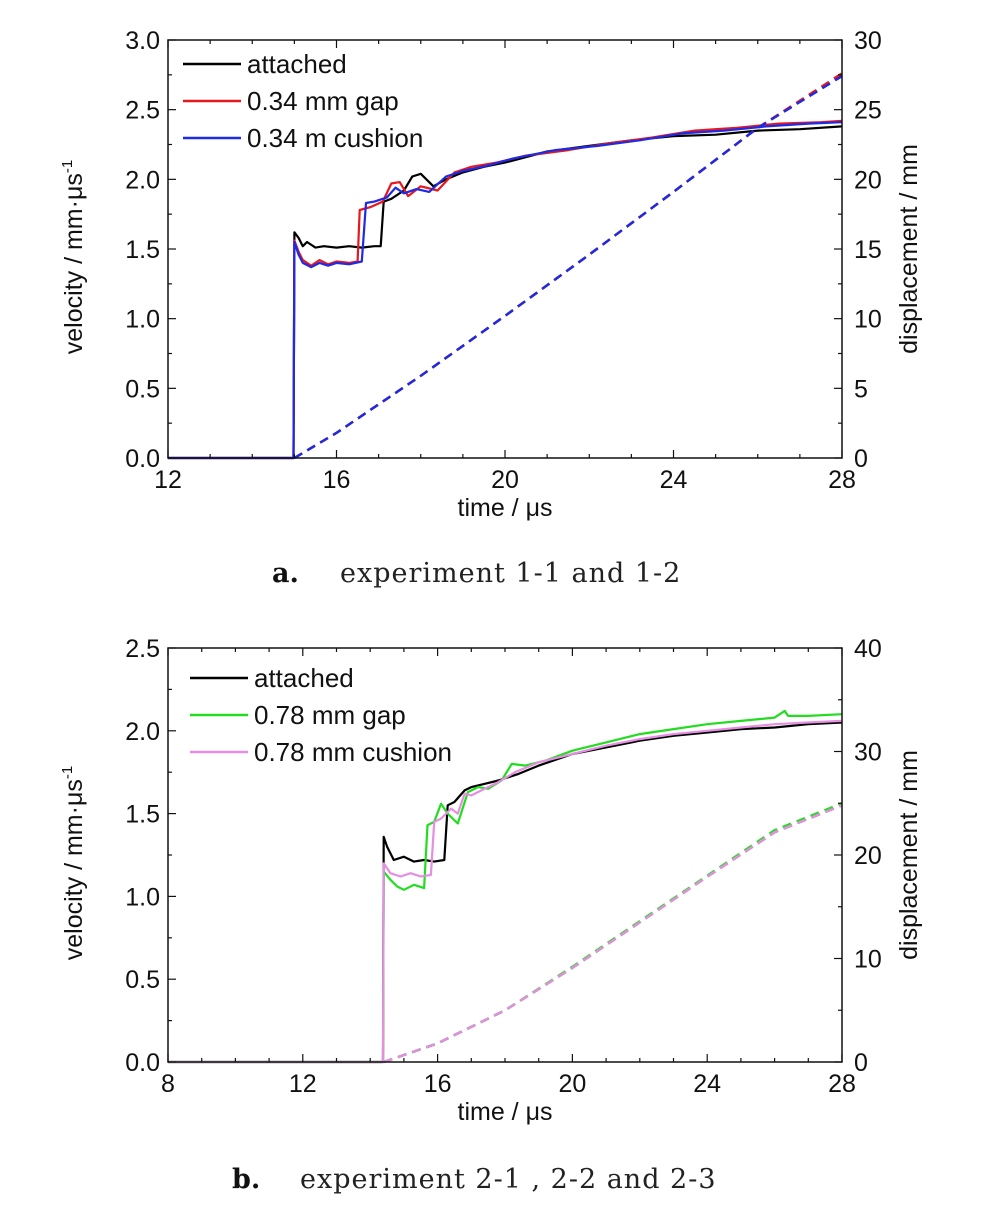 Image resolution: width=992 pixels, height=1217 pixels. Describe the element at coordinates (861, 389) in the screenshot. I see `y2-tick-label: 5` at that location.